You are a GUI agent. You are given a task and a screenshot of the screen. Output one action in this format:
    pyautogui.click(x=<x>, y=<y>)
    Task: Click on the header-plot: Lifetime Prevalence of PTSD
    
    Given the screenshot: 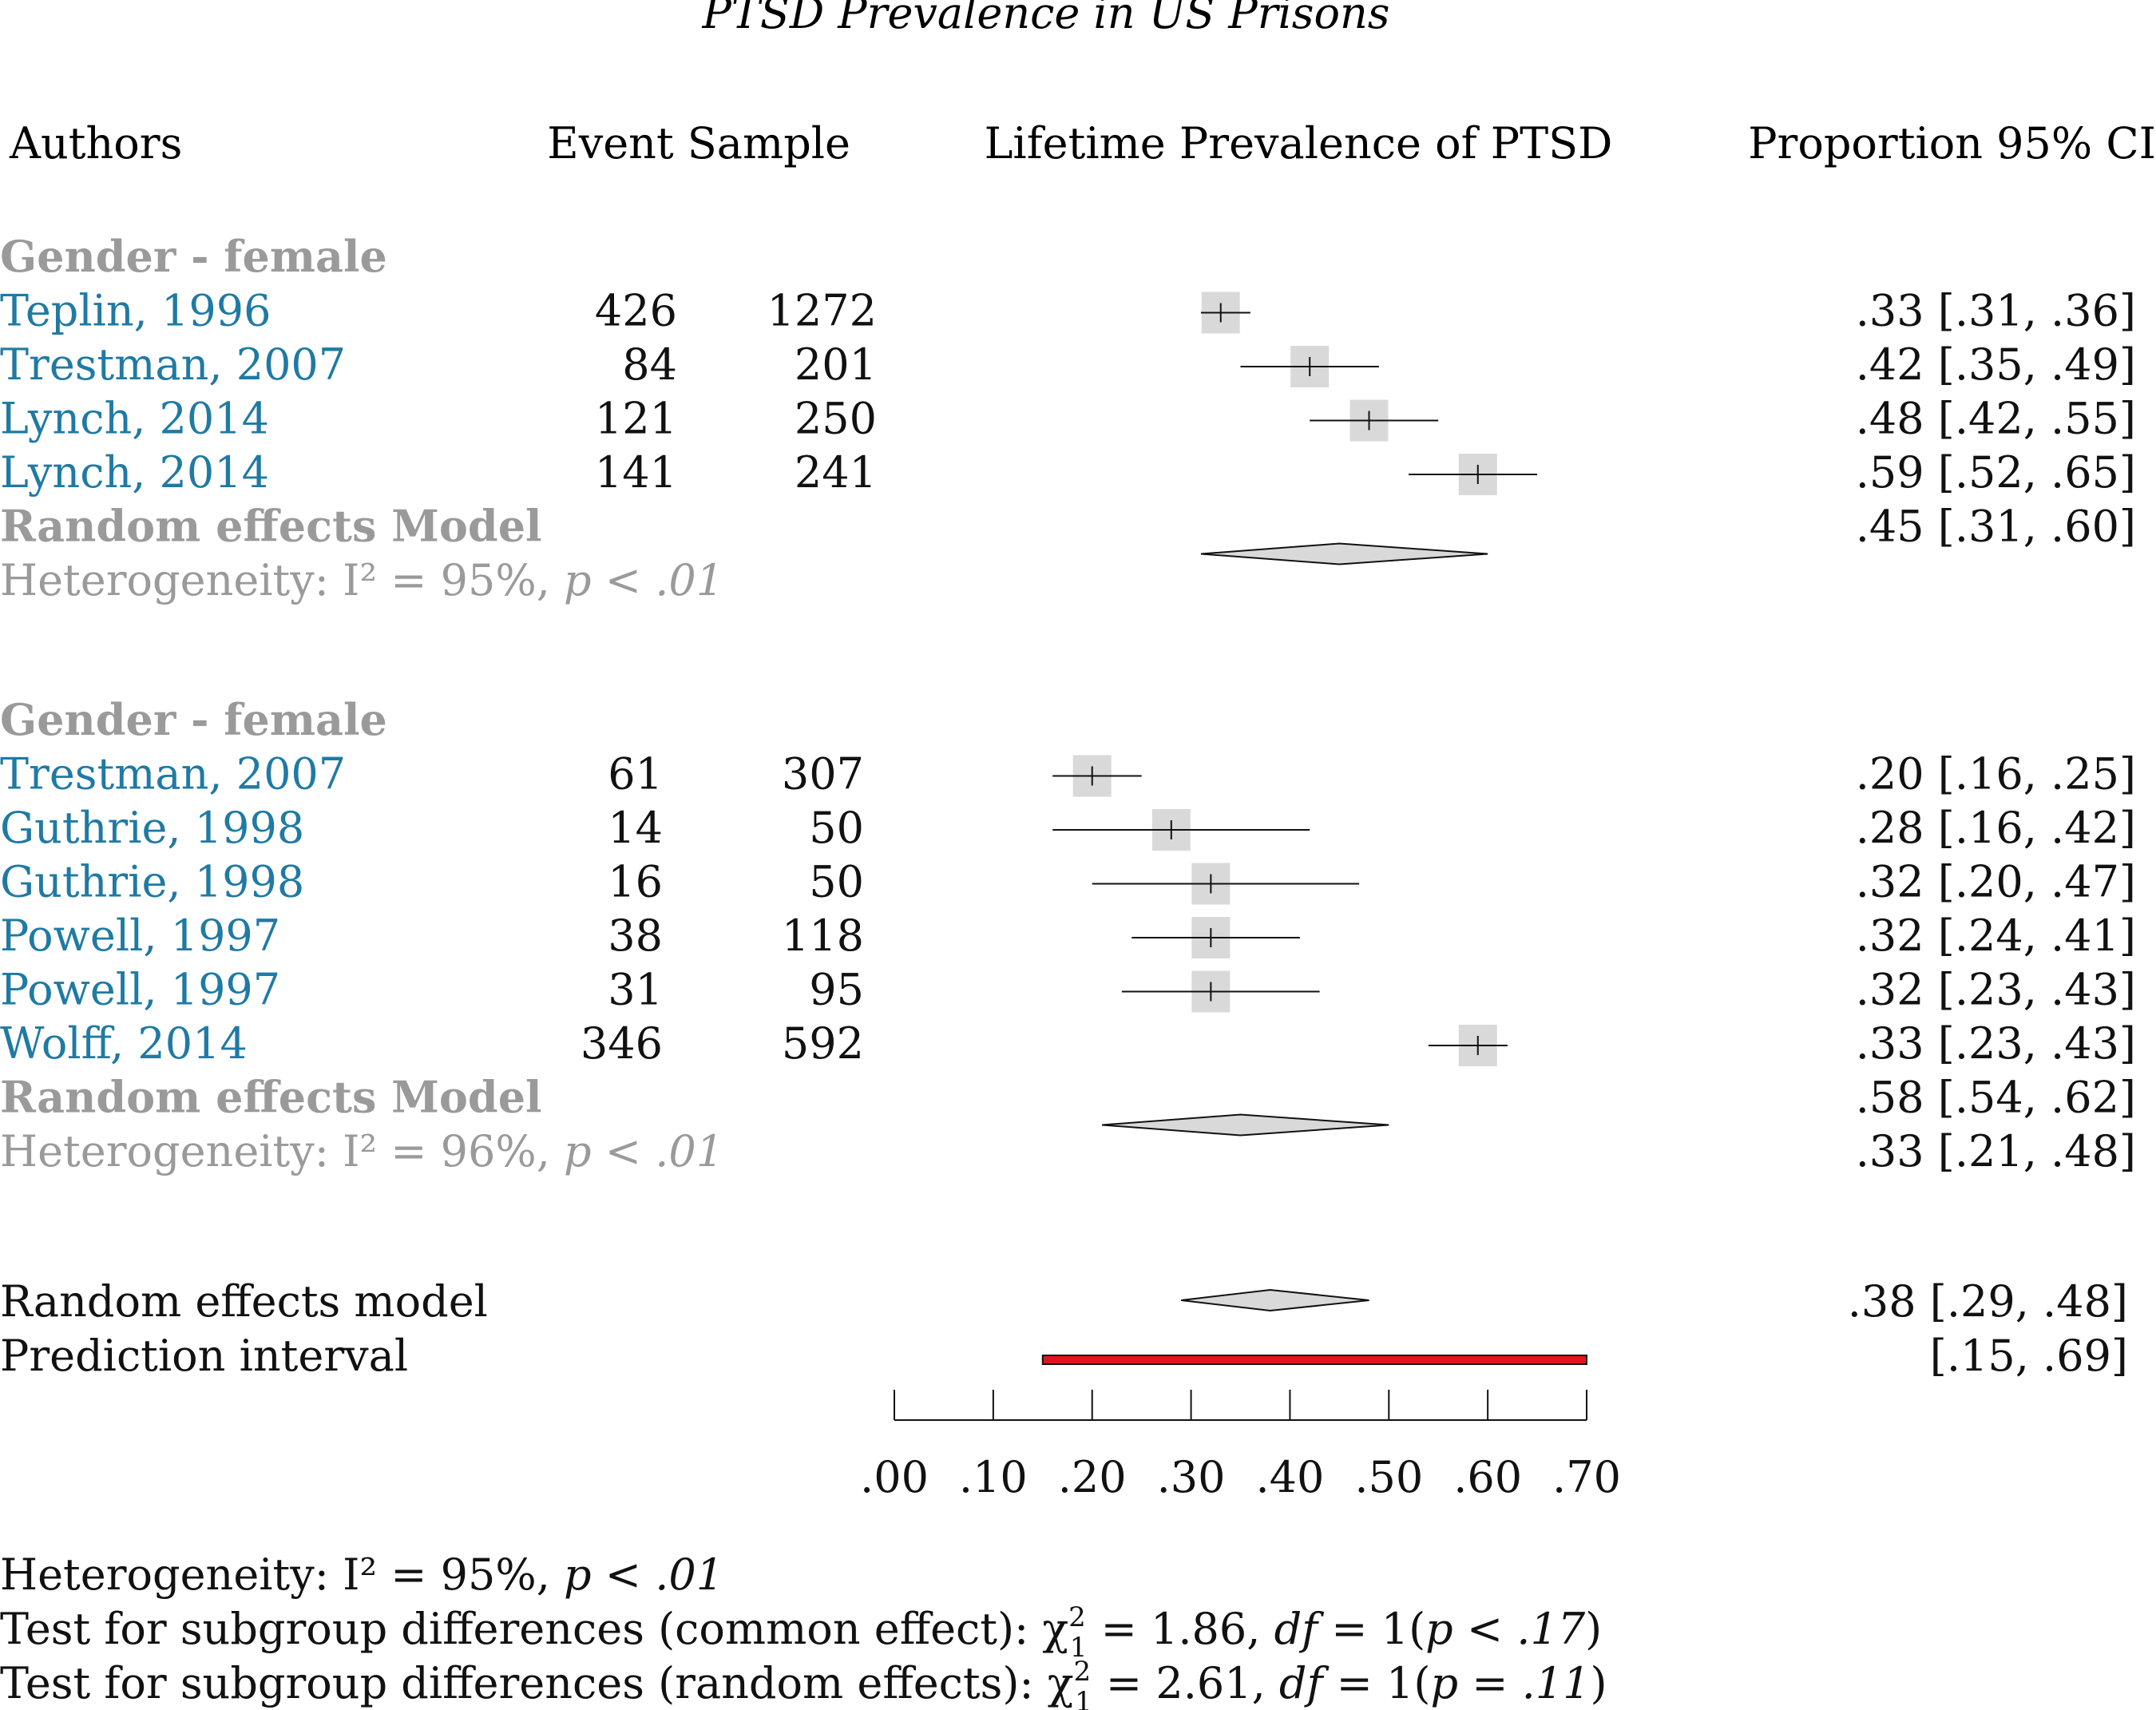 What is the action you would take?
    pyautogui.click(x=1299, y=143)
    